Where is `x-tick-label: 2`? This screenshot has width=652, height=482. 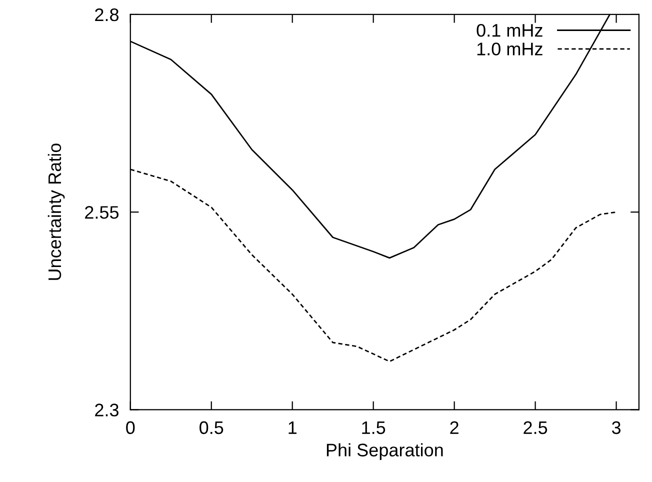
x-tick-label: 2 is located at coordinates (454, 427).